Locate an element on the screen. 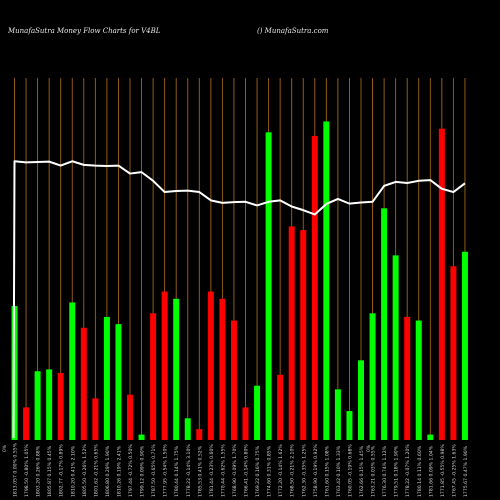 The image size is (500, 500). x-tick-label: 1767.45 -0.25% 1.63% is located at coordinates (454, 470).